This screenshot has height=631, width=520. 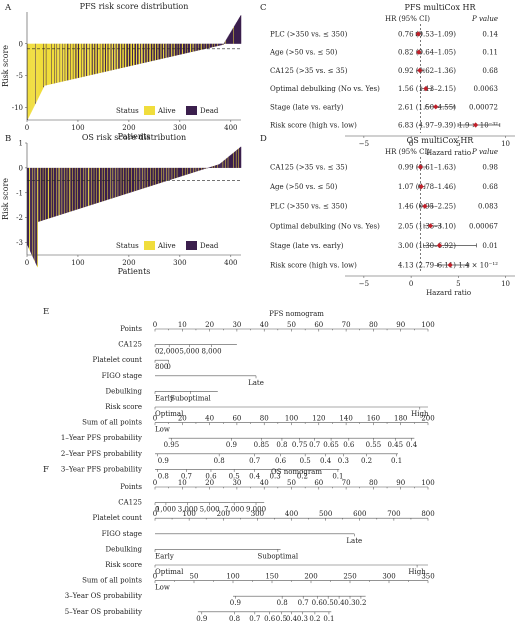 What do you see at coordinates (211, 352) in the screenshot?
I see `axis-label: 8,000` at bounding box center [211, 352].